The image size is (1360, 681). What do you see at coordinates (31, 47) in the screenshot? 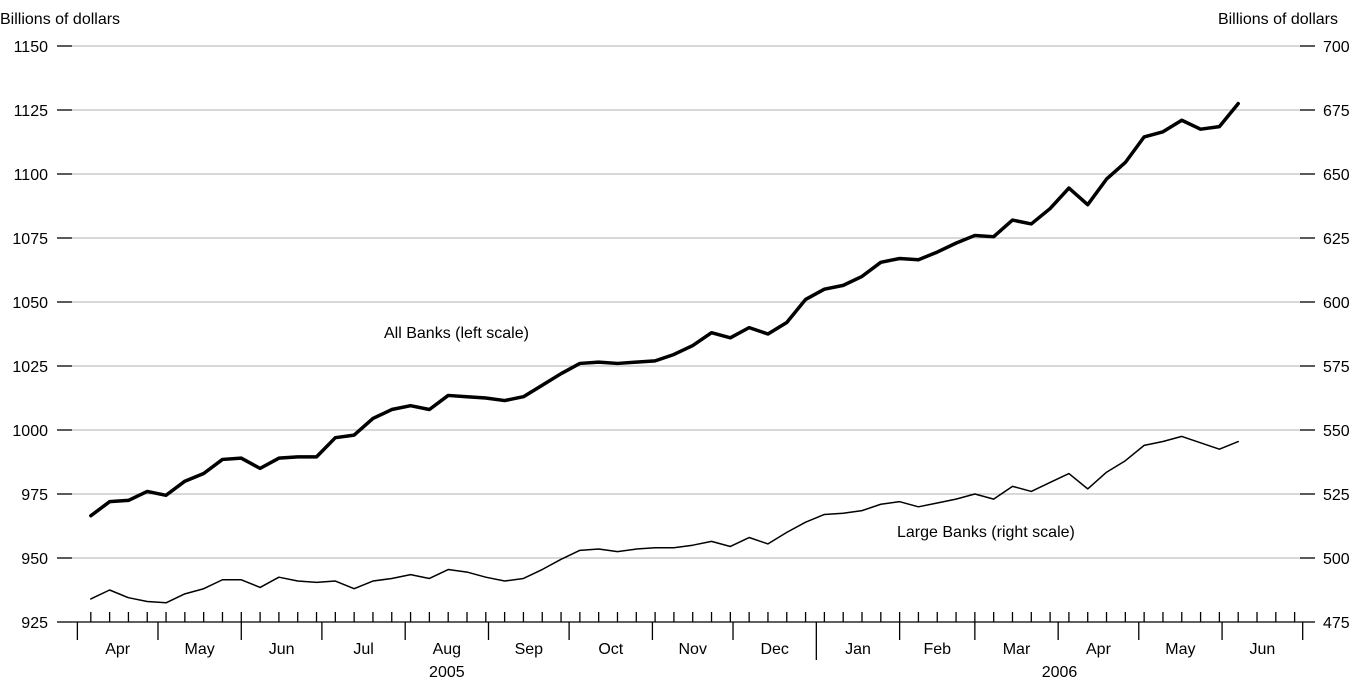
I see `left-y-tick-label: 1150` at bounding box center [31, 47].